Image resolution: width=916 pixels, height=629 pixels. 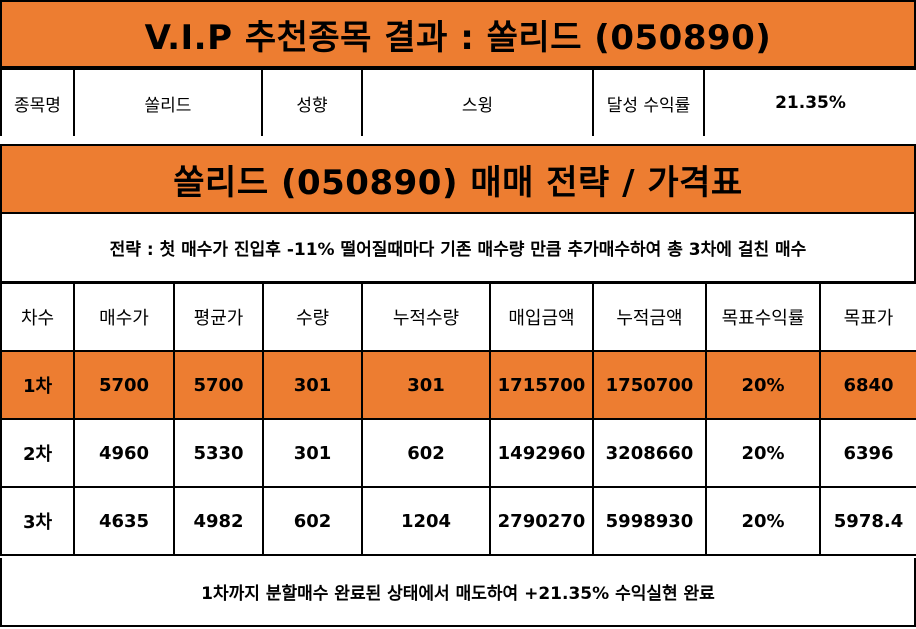 What do you see at coordinates (124, 453) in the screenshot?
I see `cell-buy-price: 4960` at bounding box center [124, 453].